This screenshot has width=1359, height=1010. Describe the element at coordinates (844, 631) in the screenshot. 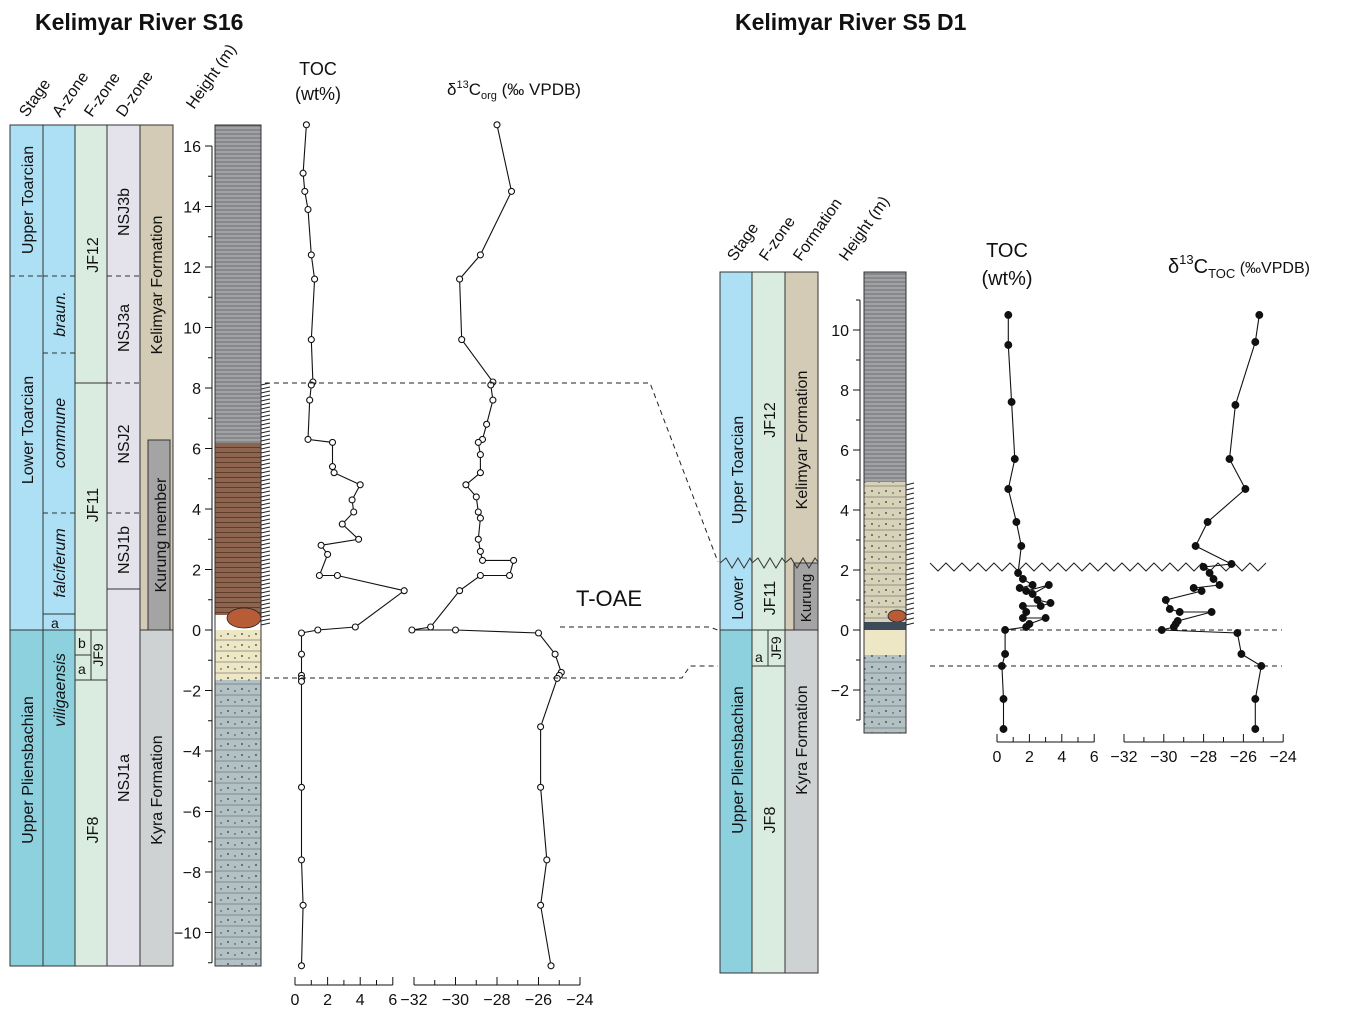

I see `s5-height-label-5: 0` at that location.